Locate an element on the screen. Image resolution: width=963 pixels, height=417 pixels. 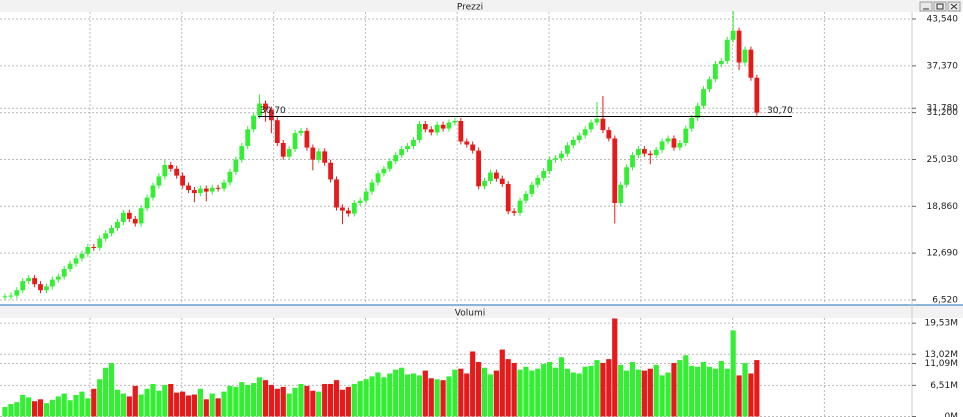
maximize-button is located at coordinates (940, 6).